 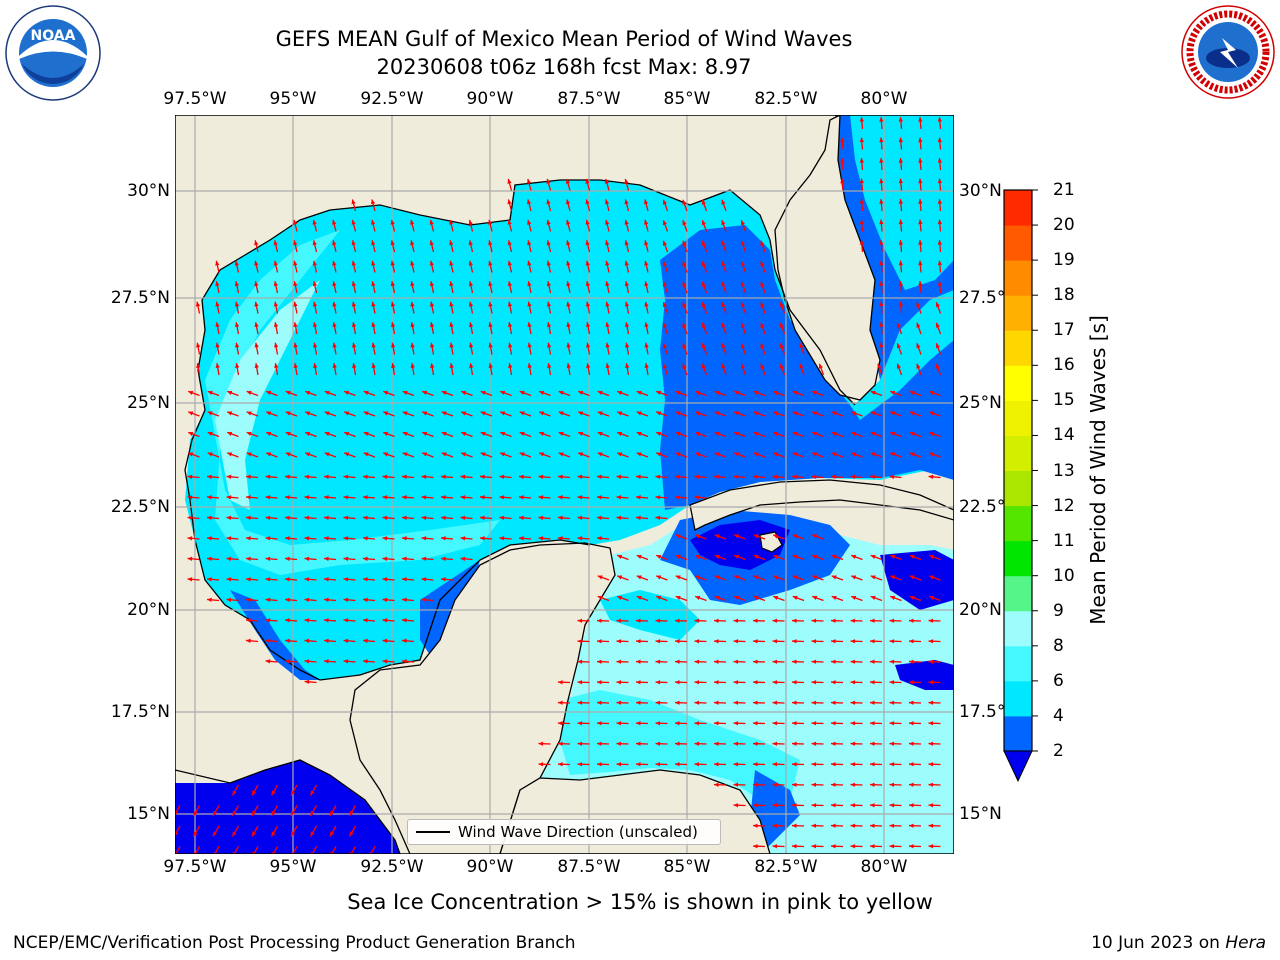 I want to click on colorbar-tick-label: 16, so click(x=1064, y=365).